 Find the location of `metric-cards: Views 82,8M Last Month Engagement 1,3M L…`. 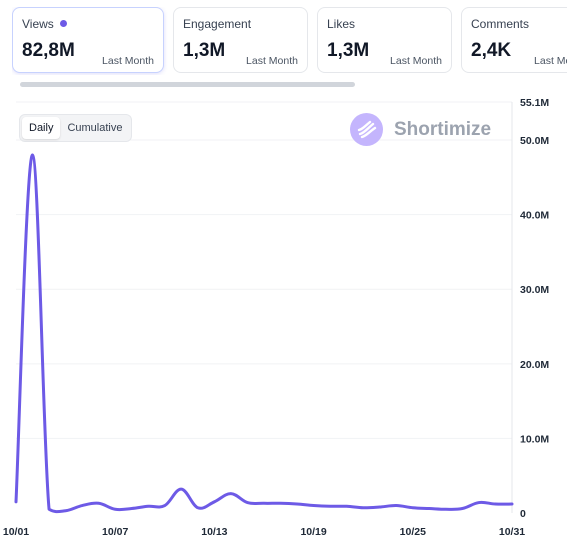

metric-cards: Views 82,8M Last Month Engagement 1,3M L… is located at coordinates (289, 41).